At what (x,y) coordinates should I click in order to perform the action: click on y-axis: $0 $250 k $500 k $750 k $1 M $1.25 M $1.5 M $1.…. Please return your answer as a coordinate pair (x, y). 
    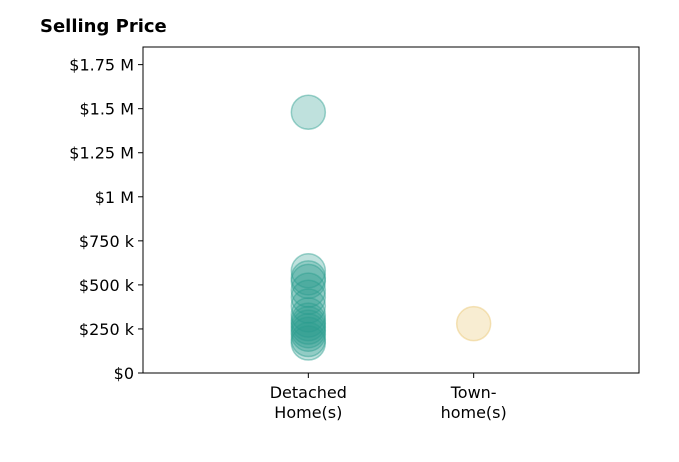
    Looking at the image, I should click on (106, 219).